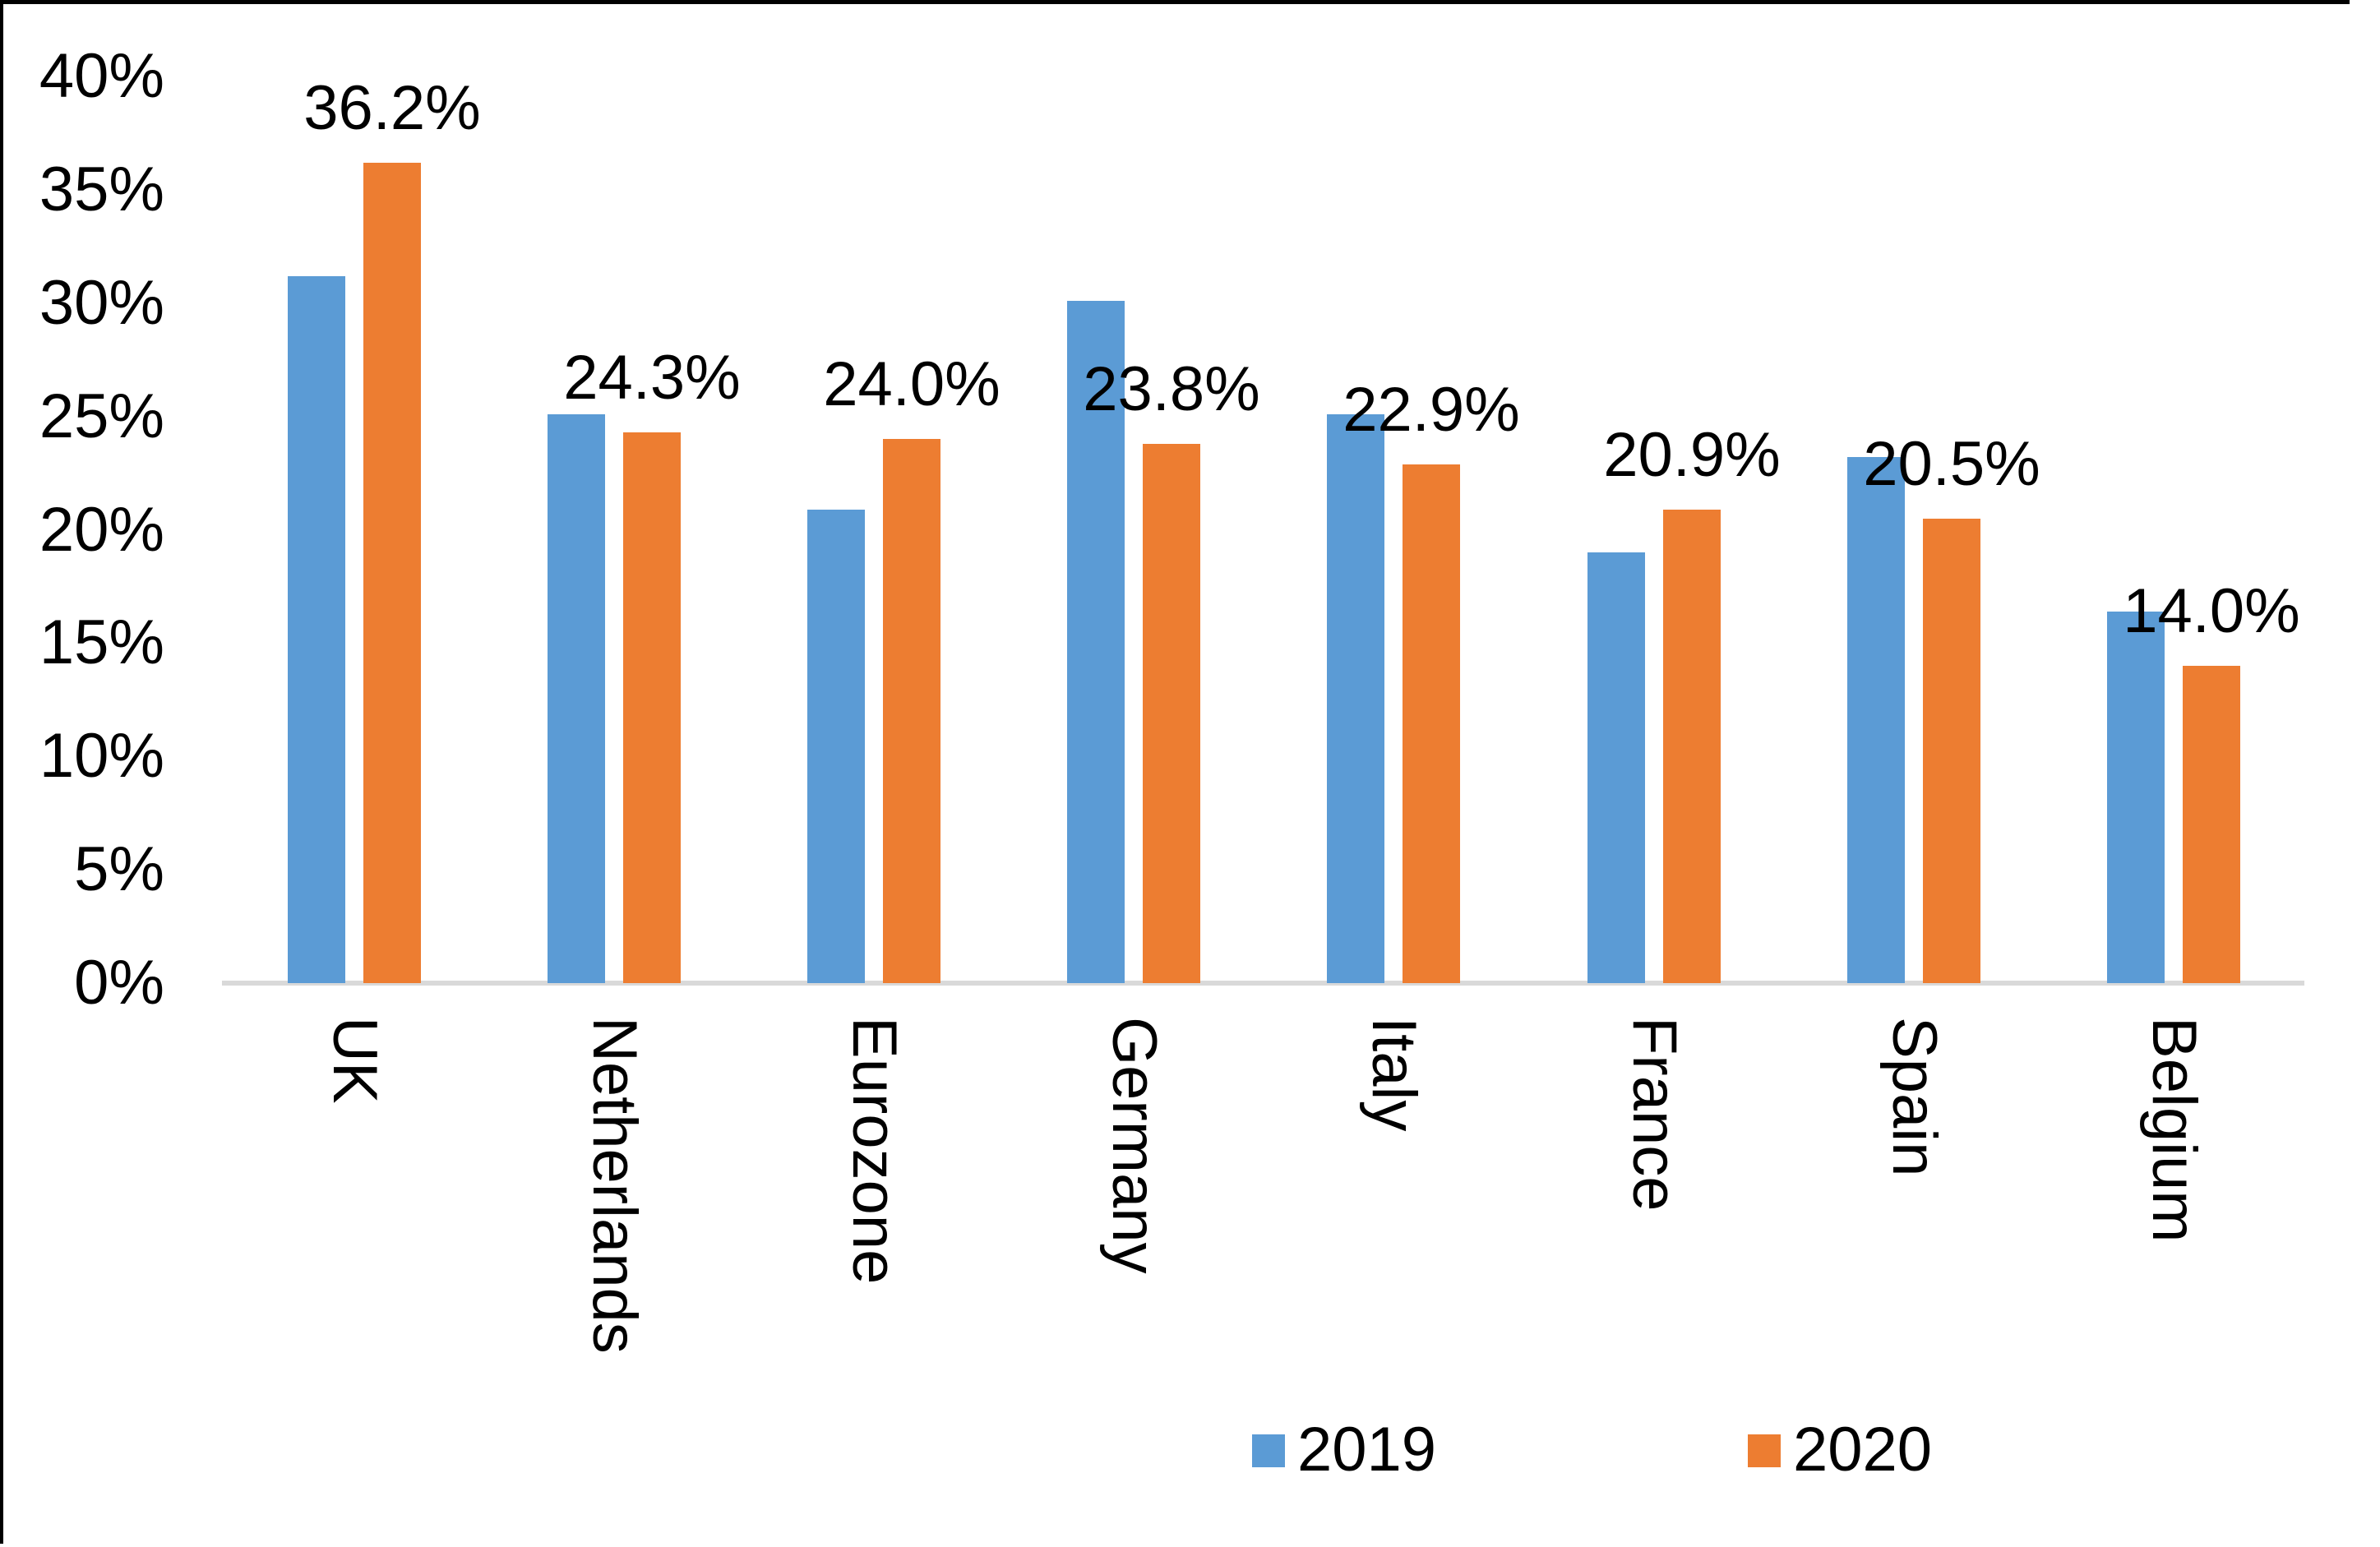 The width and height of the screenshot is (2380, 1547). What do you see at coordinates (652, 378) in the screenshot?
I see `data-label-Netherlands: 24.3%` at bounding box center [652, 378].